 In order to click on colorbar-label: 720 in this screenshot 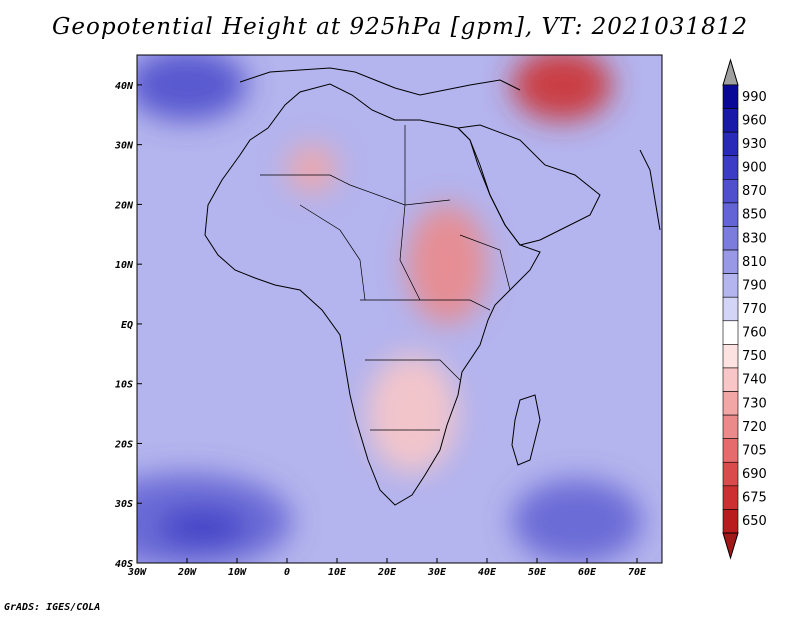, I will do `click(754, 427)`.